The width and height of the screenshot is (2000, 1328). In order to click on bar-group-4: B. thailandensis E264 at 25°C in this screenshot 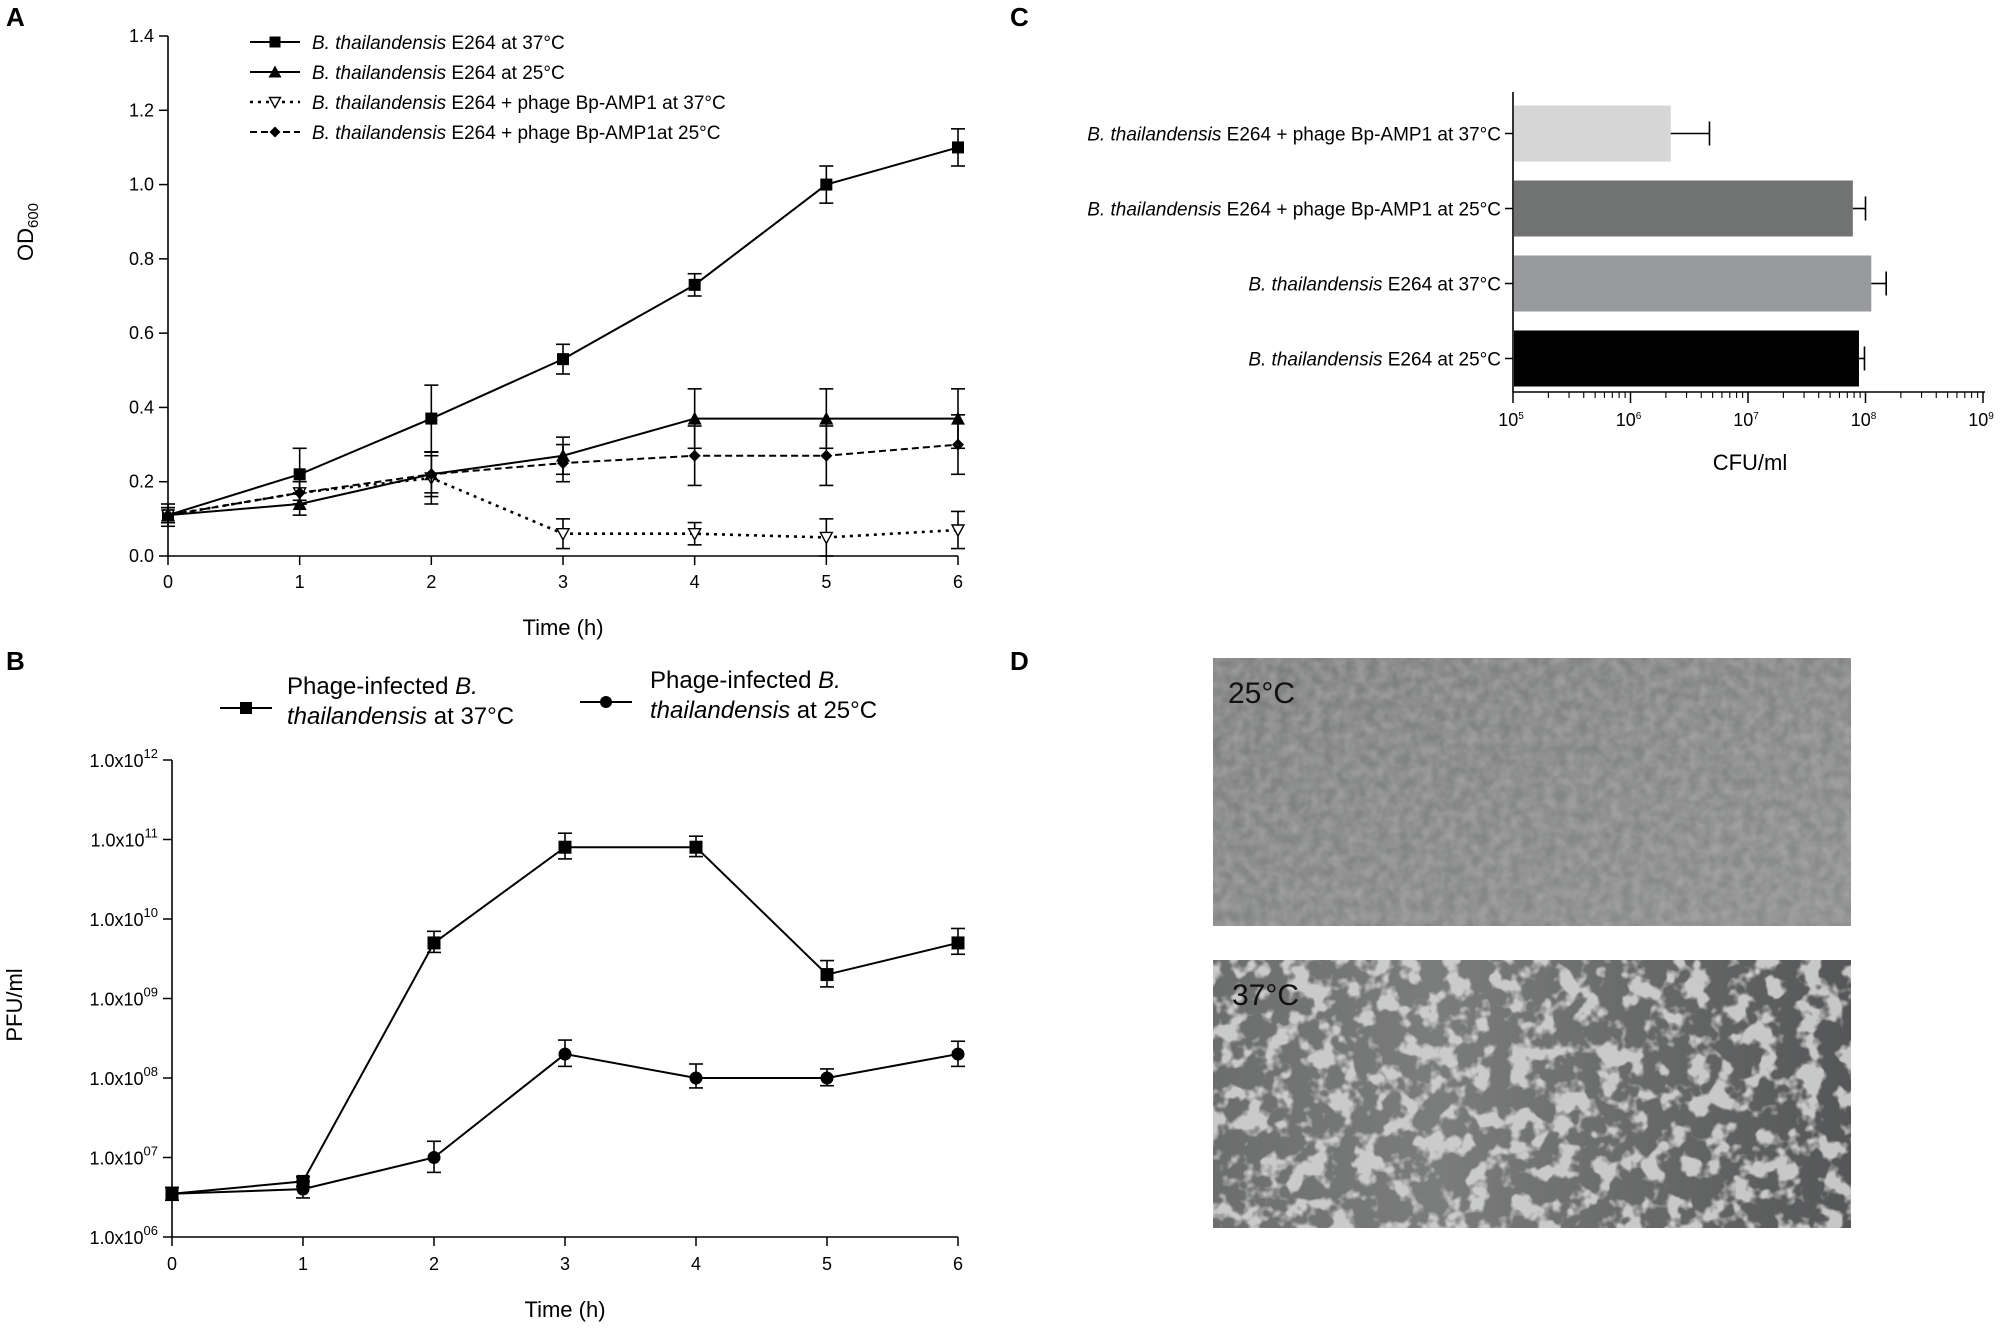, I will do `click(1557, 358)`.